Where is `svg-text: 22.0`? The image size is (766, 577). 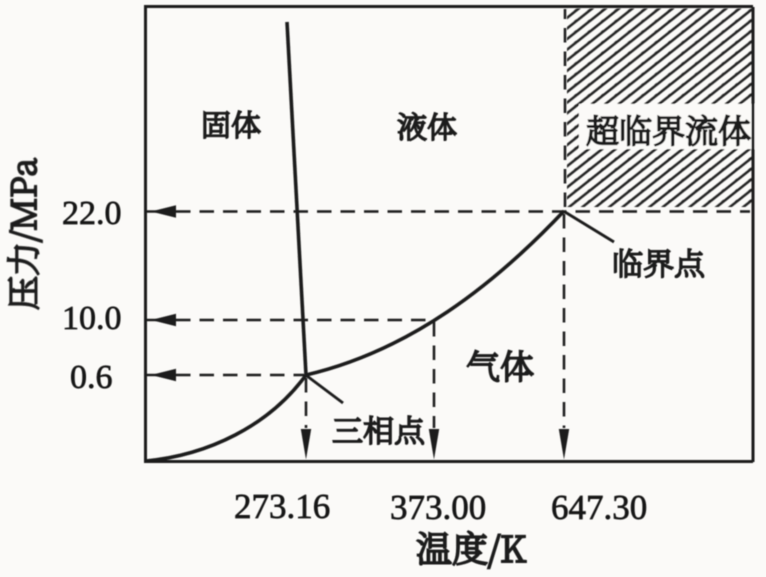
svg-text: 22.0 is located at coordinates (92, 213).